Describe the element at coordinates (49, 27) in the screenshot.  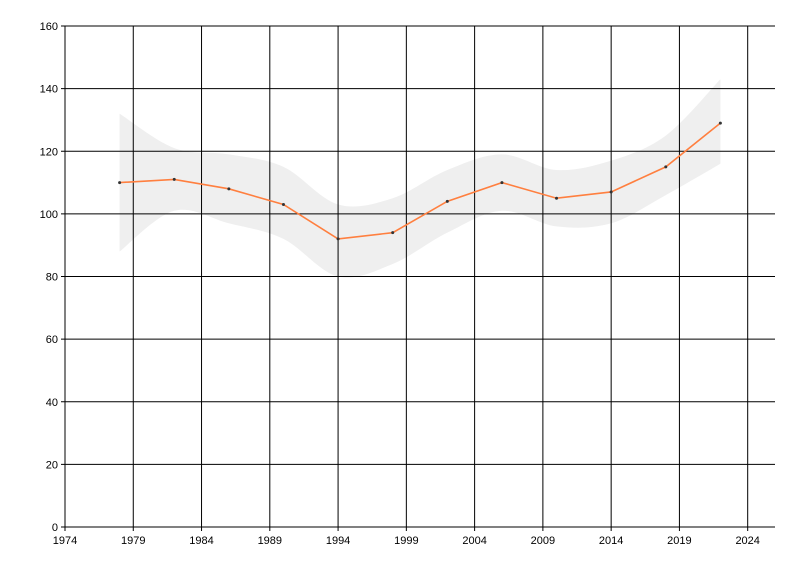
I see `y-tick-label: 160` at that location.